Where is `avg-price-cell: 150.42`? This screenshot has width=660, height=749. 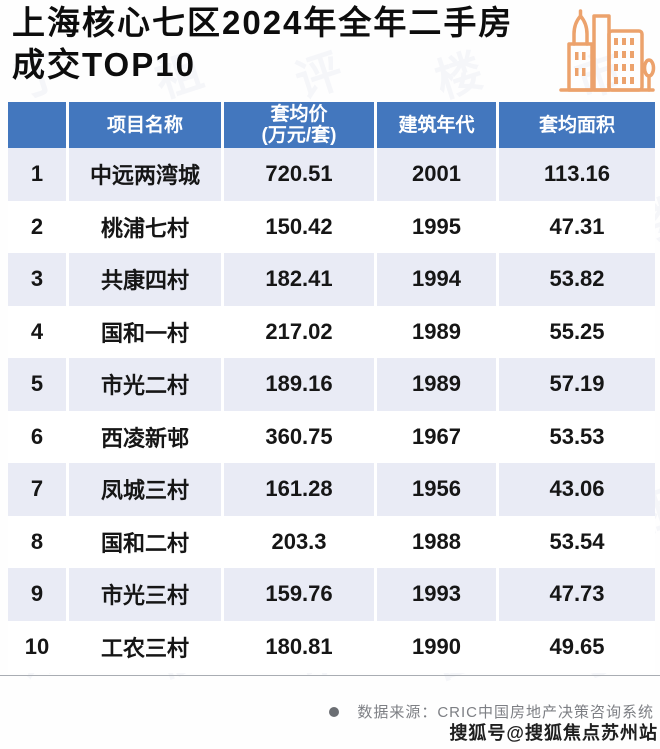 avg-price-cell: 150.42 is located at coordinates (299, 226).